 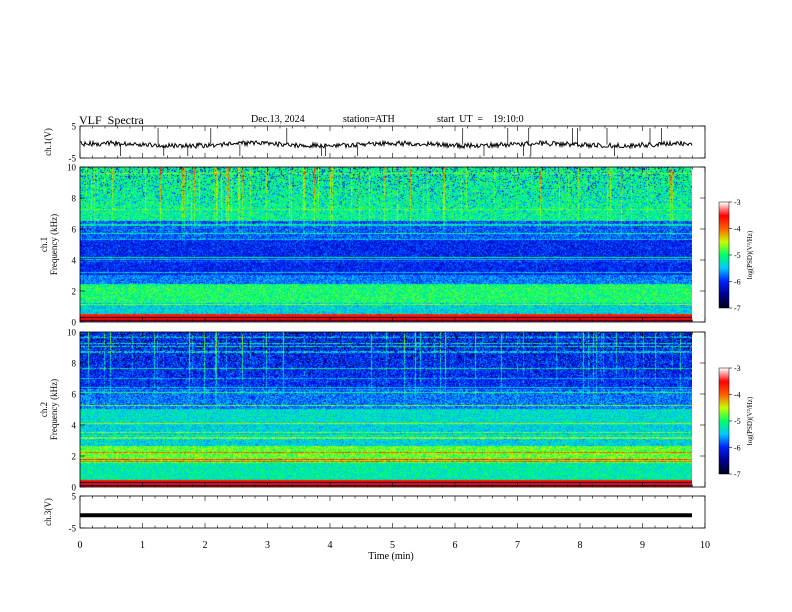 I want to click on x-tick-label: 4, so click(x=330, y=545).